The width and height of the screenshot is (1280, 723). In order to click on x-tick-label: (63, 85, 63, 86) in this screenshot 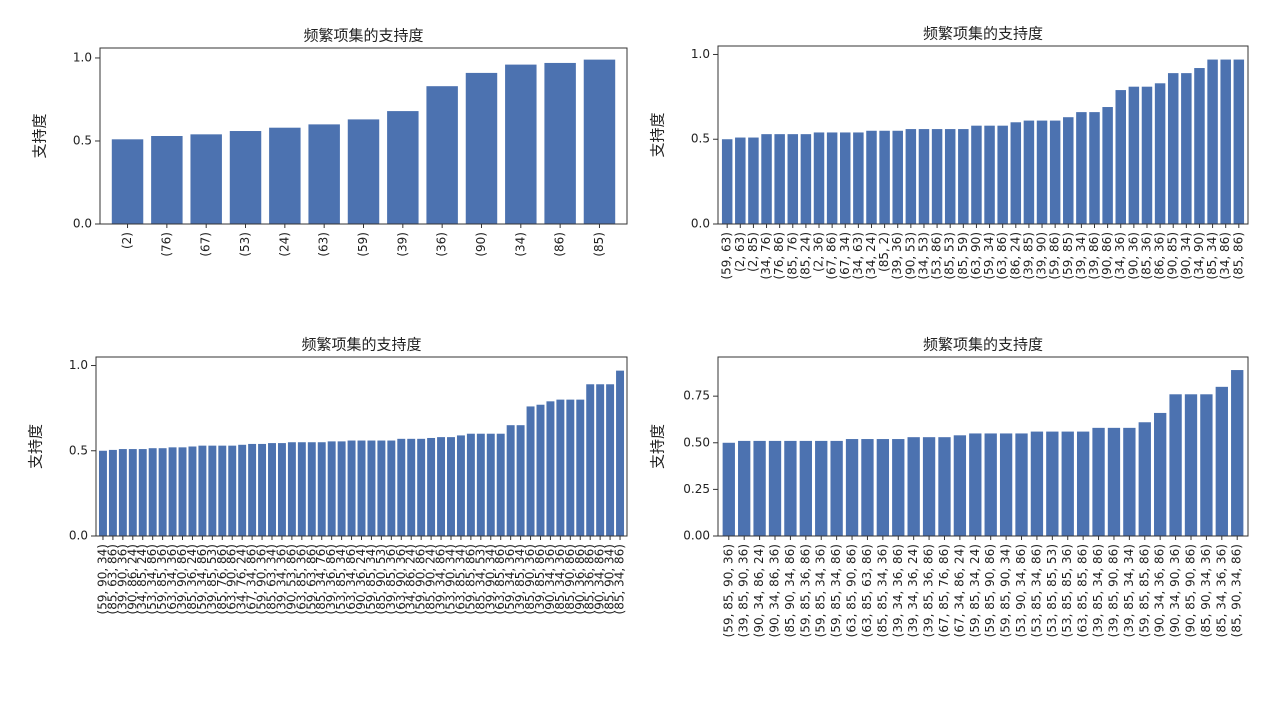, I will do `click(867, 590)`.